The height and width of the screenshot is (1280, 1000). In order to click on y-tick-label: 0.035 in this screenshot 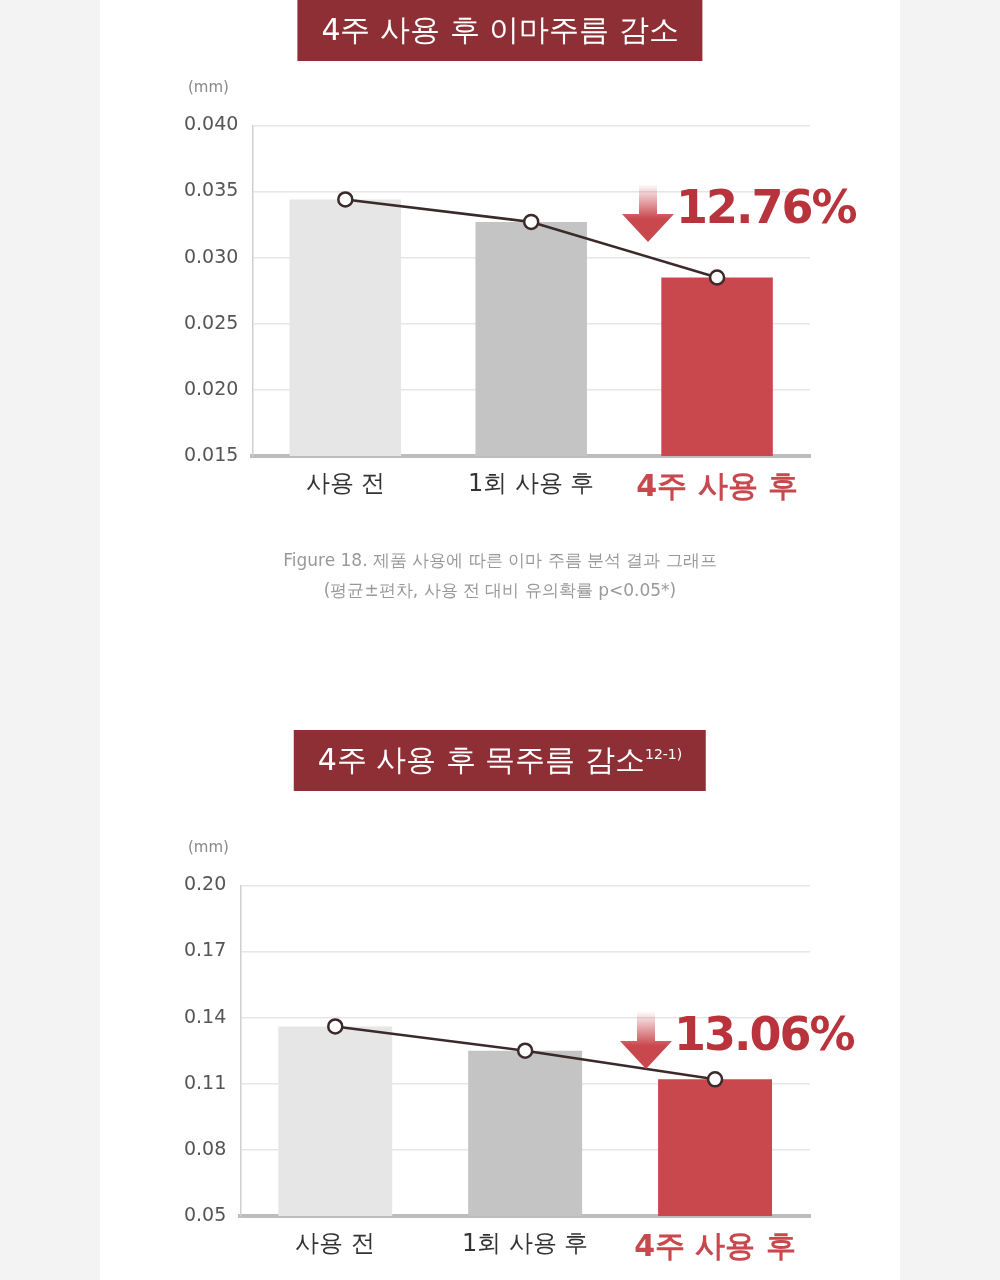, I will do `click(211, 189)`.